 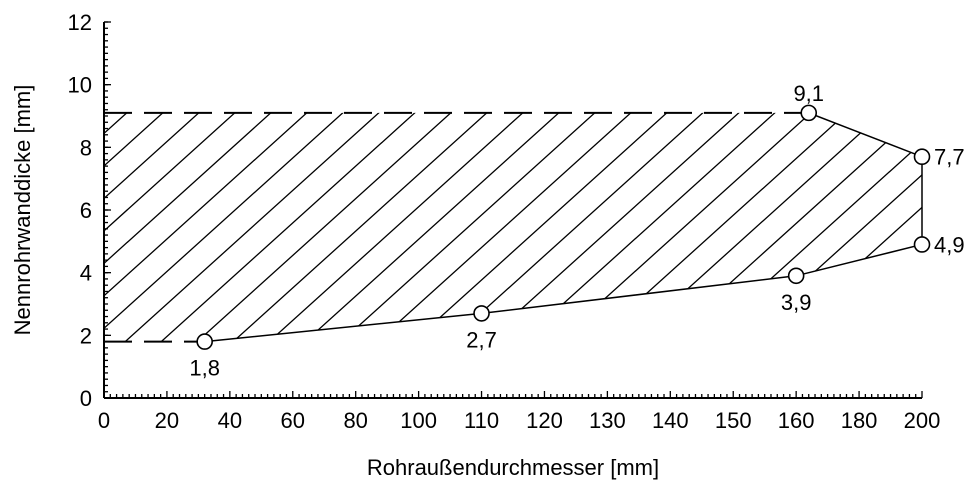 What do you see at coordinates (293, 420) in the screenshot?
I see `x-tick-label: 60` at bounding box center [293, 420].